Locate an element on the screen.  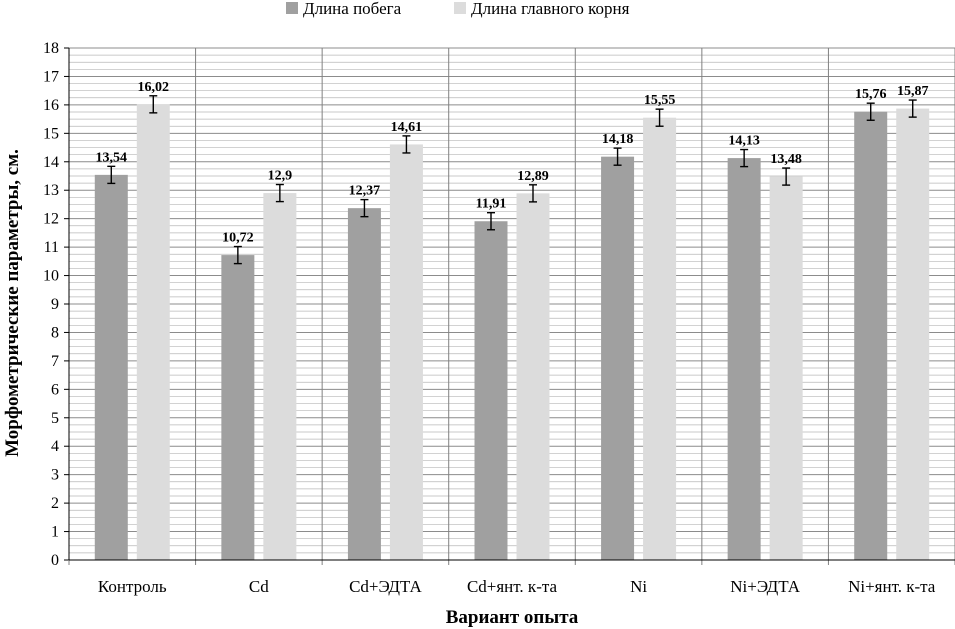
y-tick-label: 11 is located at coordinates (51, 247).